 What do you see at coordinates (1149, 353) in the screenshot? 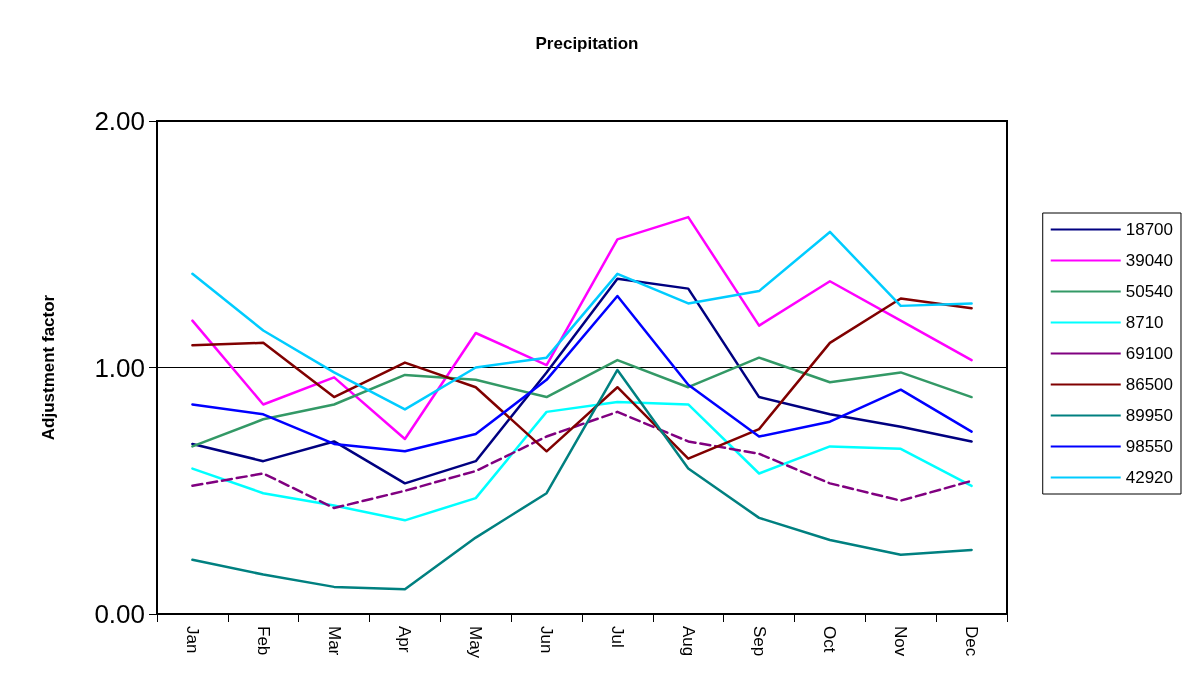
I see `legend-label: 69100` at bounding box center [1149, 353].